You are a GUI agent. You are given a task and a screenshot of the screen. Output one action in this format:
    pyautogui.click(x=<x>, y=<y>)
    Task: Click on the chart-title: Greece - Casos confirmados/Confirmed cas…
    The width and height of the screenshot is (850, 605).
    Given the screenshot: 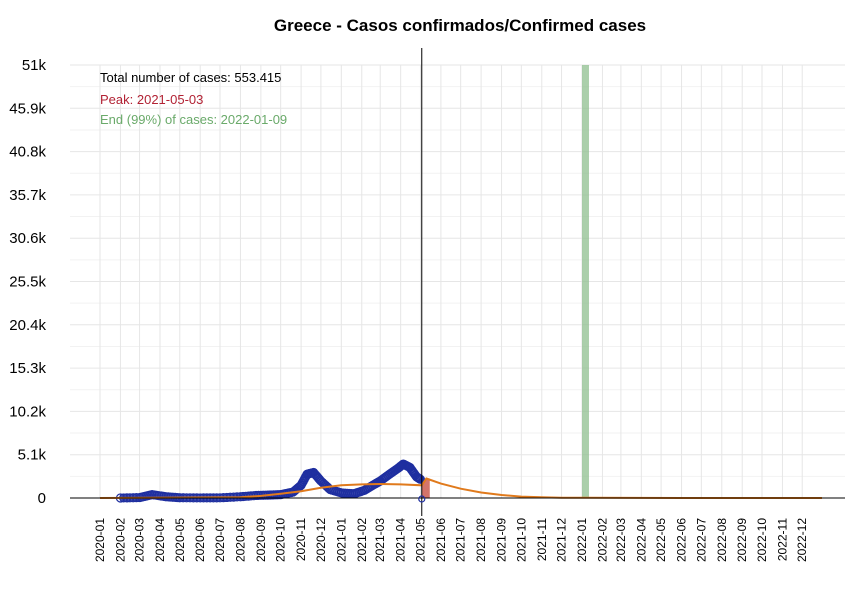 What is the action you would take?
    pyautogui.click(x=460, y=25)
    